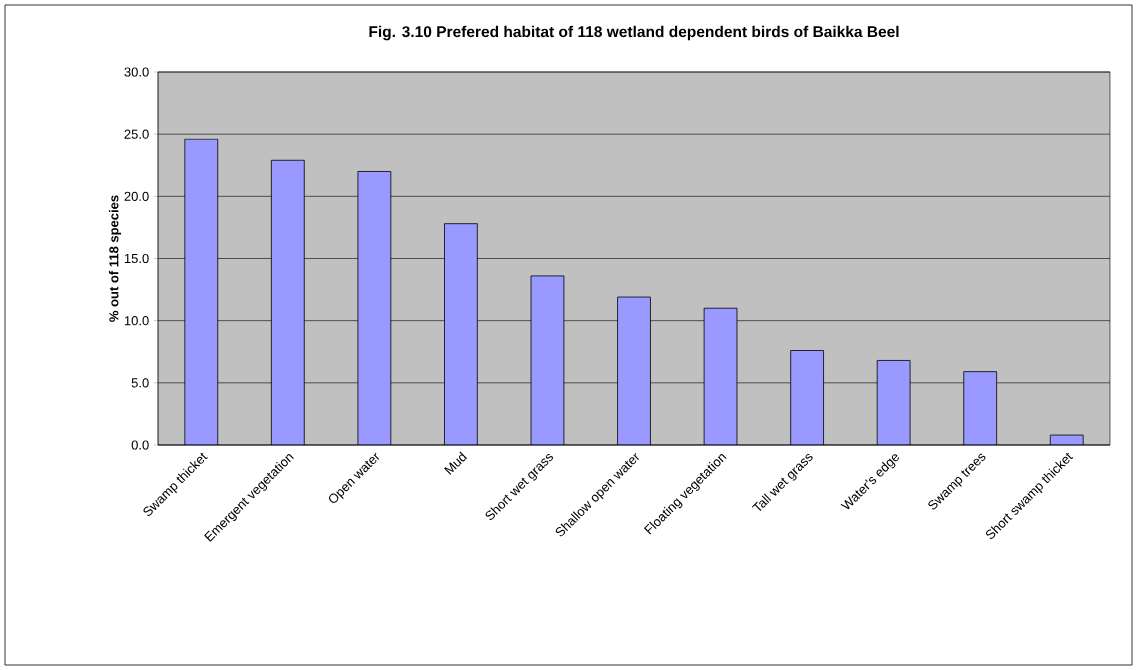 The width and height of the screenshot is (1137, 670). Describe the element at coordinates (136, 196) in the screenshot. I see `y-tick-label: 20.0` at that location.